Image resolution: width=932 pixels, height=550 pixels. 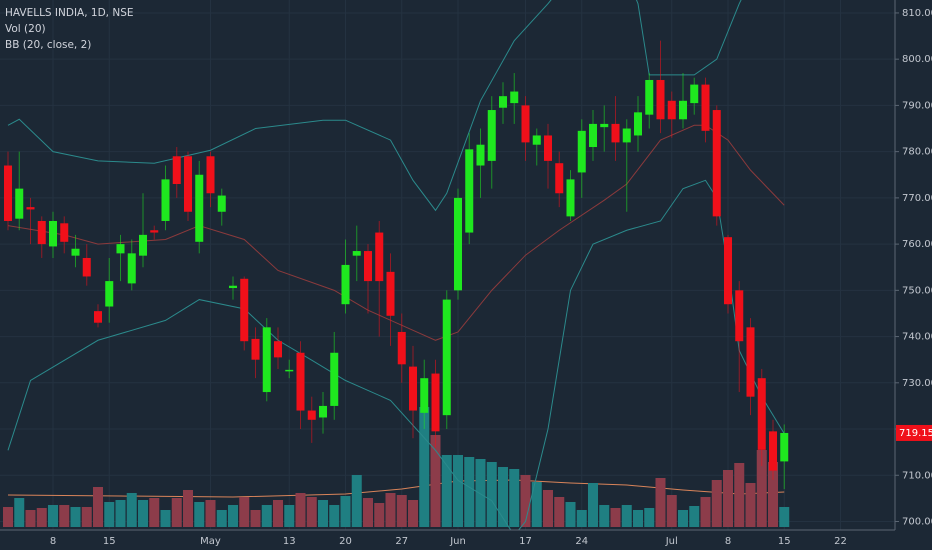 What do you see at coordinates (915, 433) in the screenshot?
I see `last-price-label: 719.15` at bounding box center [915, 433].